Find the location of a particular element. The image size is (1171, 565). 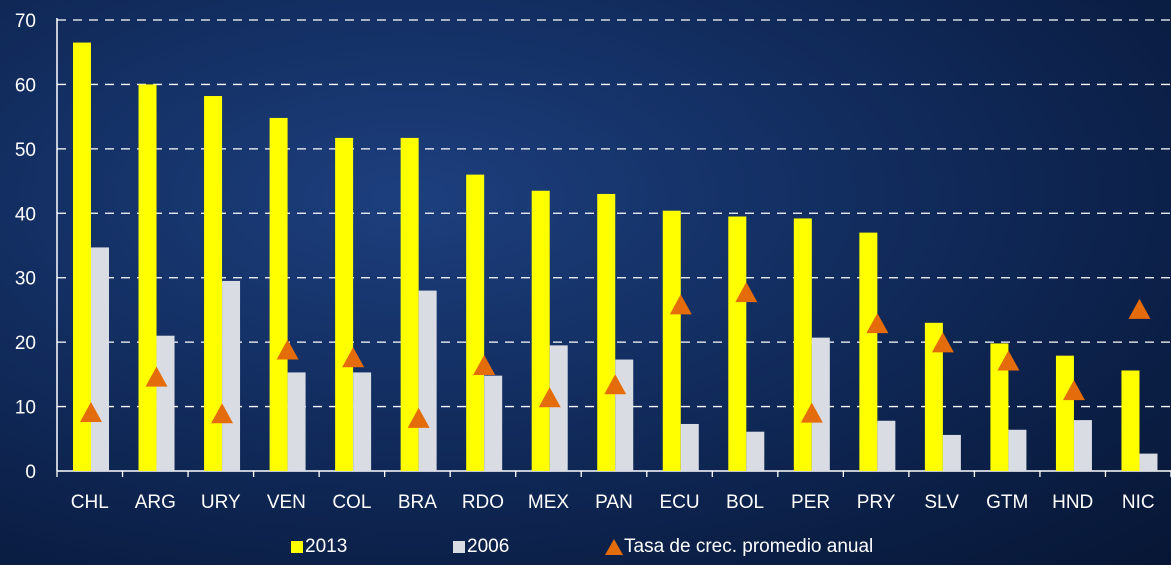

growth-marker-mex is located at coordinates (549, 397).